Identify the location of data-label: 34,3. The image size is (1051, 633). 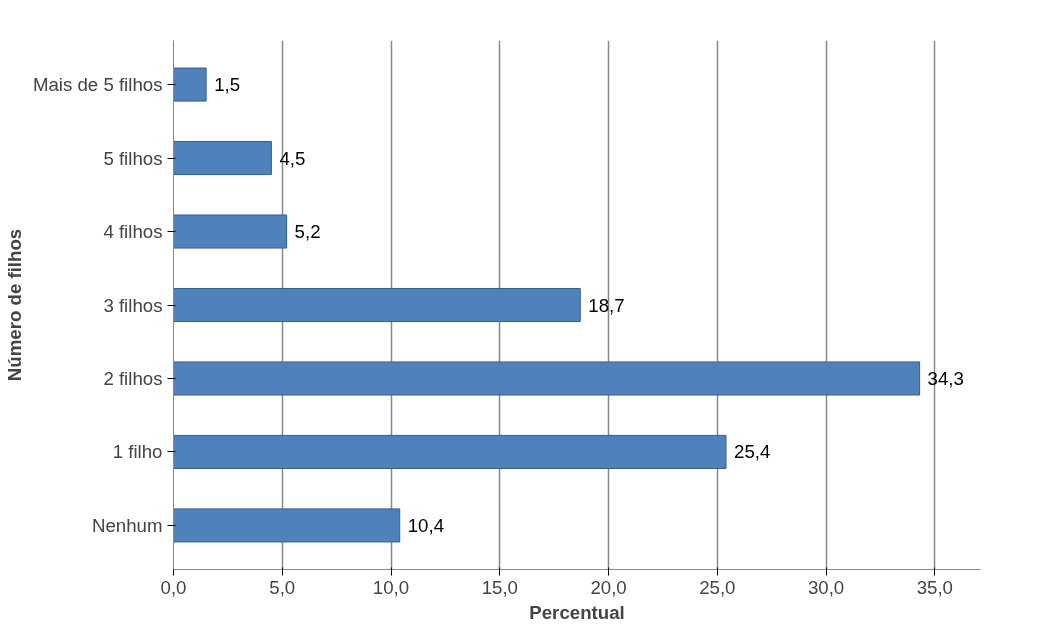
(945, 378).